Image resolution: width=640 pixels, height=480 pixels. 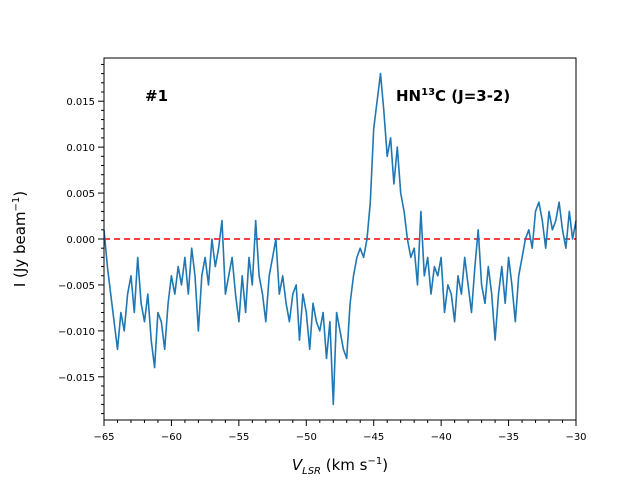 I want to click on x-axis-title-unit: (km s, so click(x=344, y=465).